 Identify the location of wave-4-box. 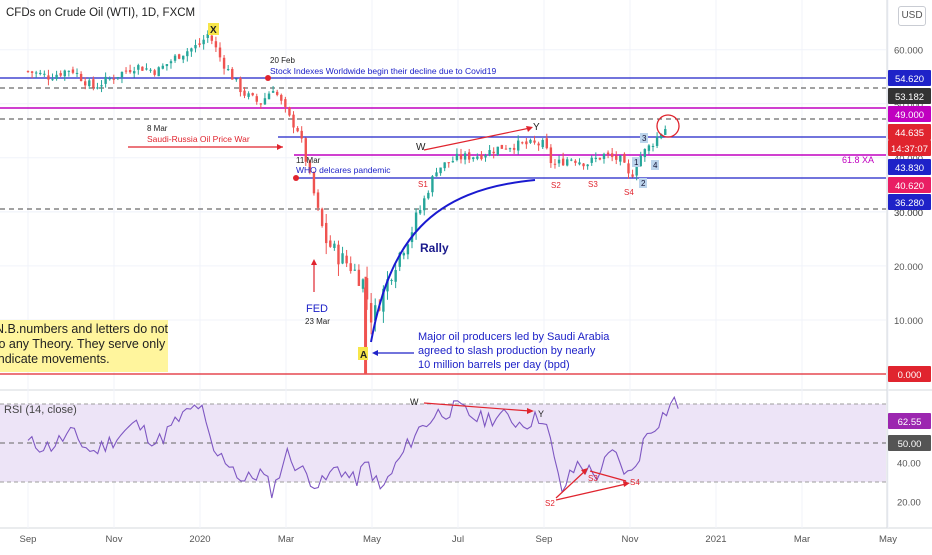
(655, 165).